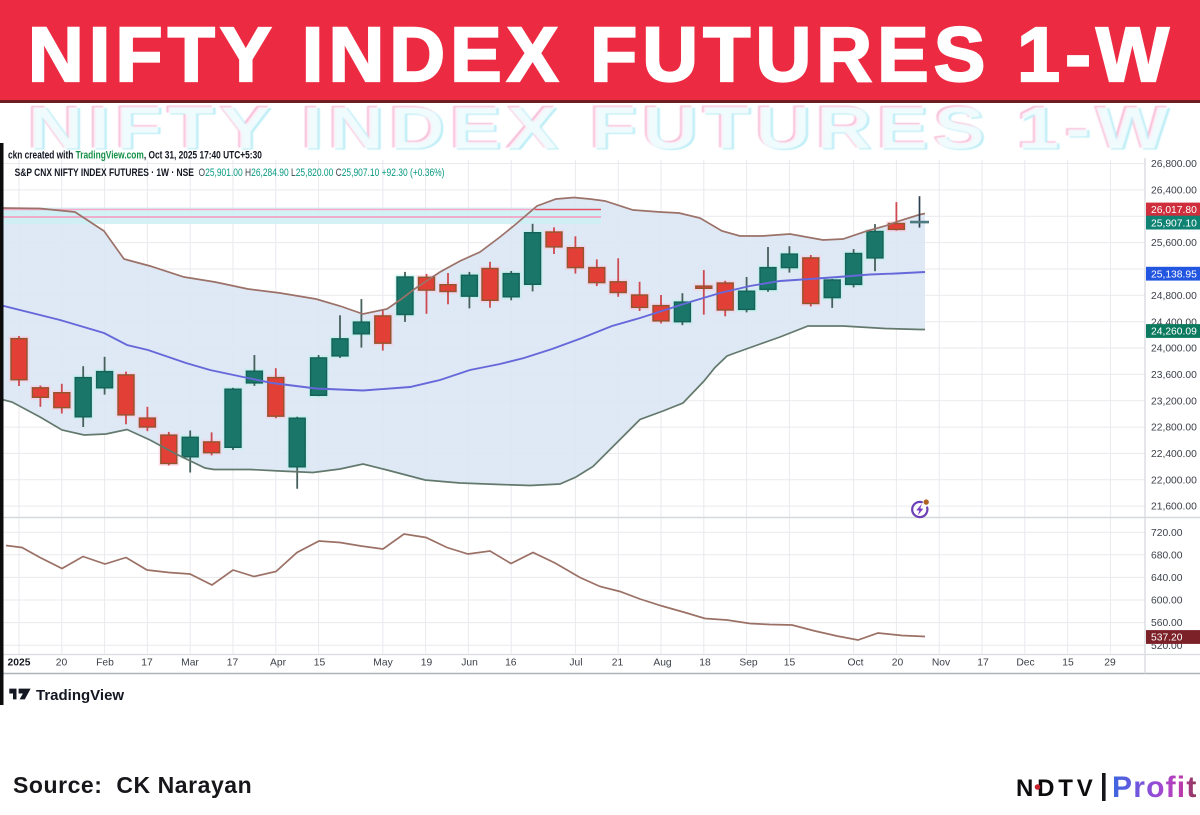 The width and height of the screenshot is (1200, 815). Describe the element at coordinates (662, 663) in the screenshot. I see `svg-text: Aug` at that location.